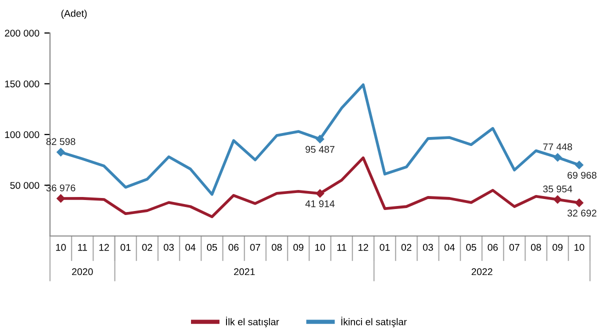  I want to click on data-label: 35 954, so click(557, 189).